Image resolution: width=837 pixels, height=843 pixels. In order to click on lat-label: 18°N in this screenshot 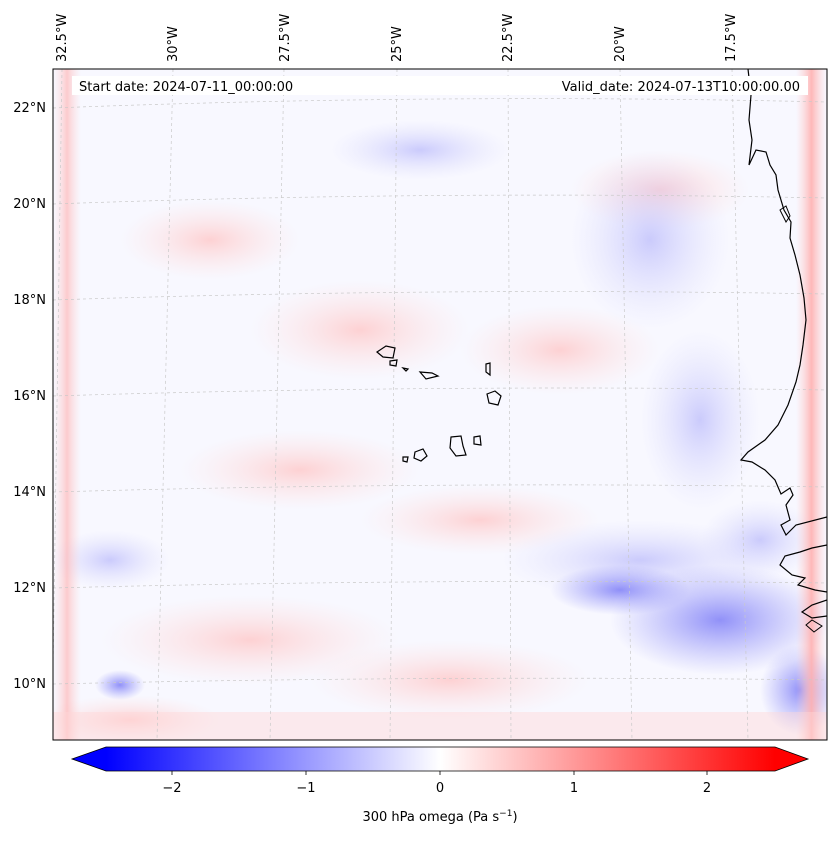, I will do `click(29, 300)`.